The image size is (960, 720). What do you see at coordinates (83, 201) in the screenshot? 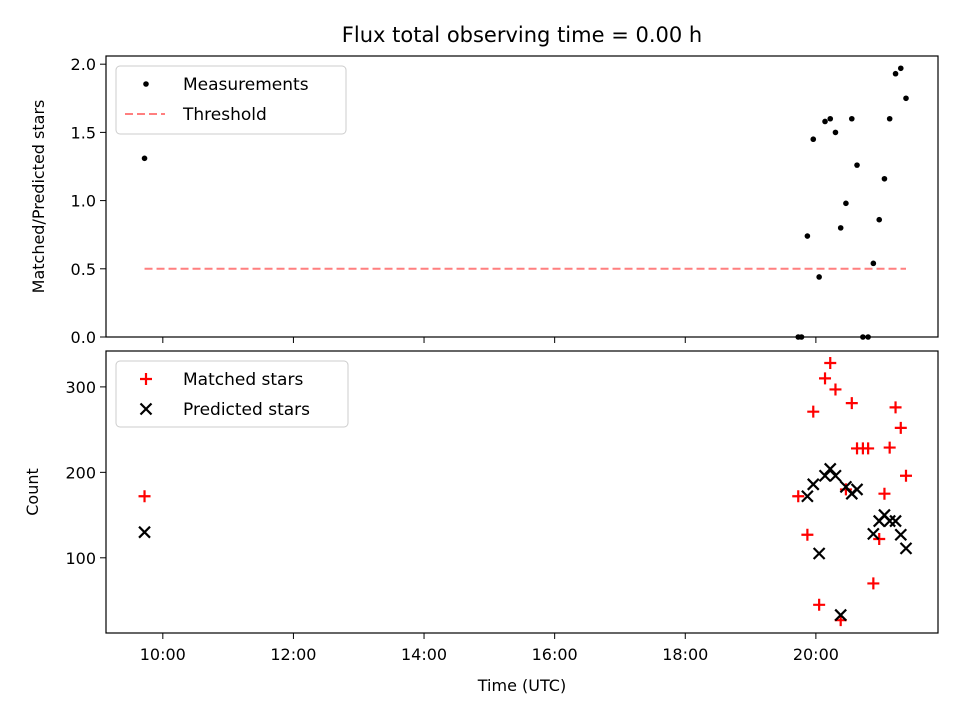
I see `y-tick-label: 1.0` at bounding box center [83, 201].